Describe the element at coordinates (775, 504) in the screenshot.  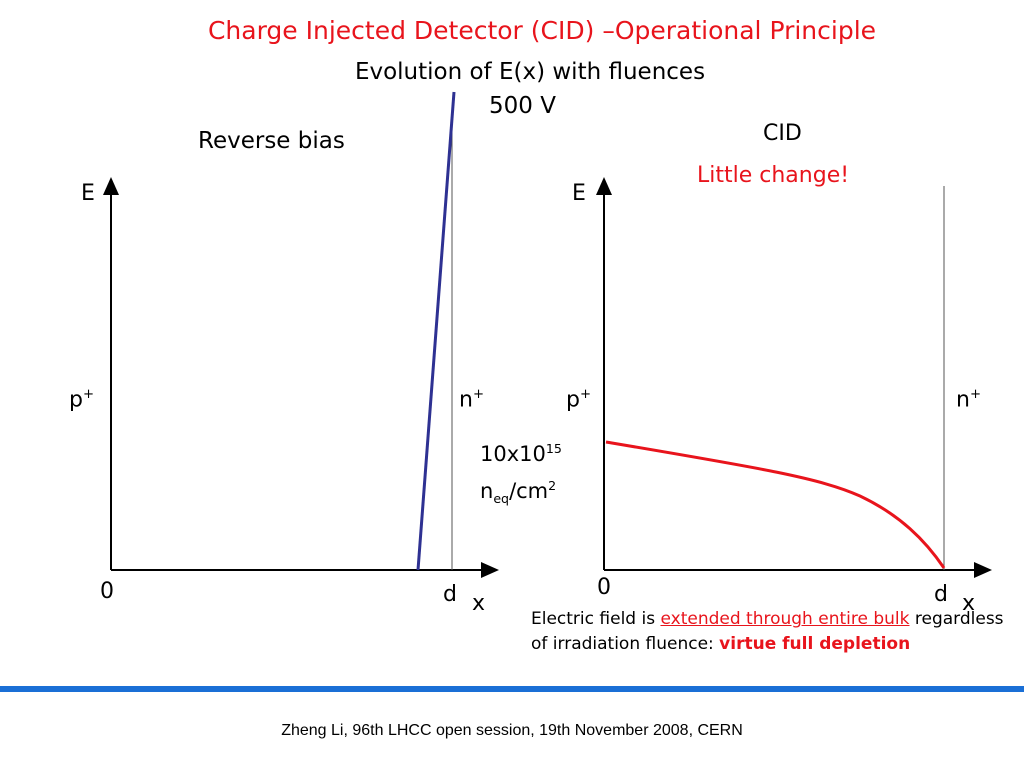
I see `right-field-curve` at that location.